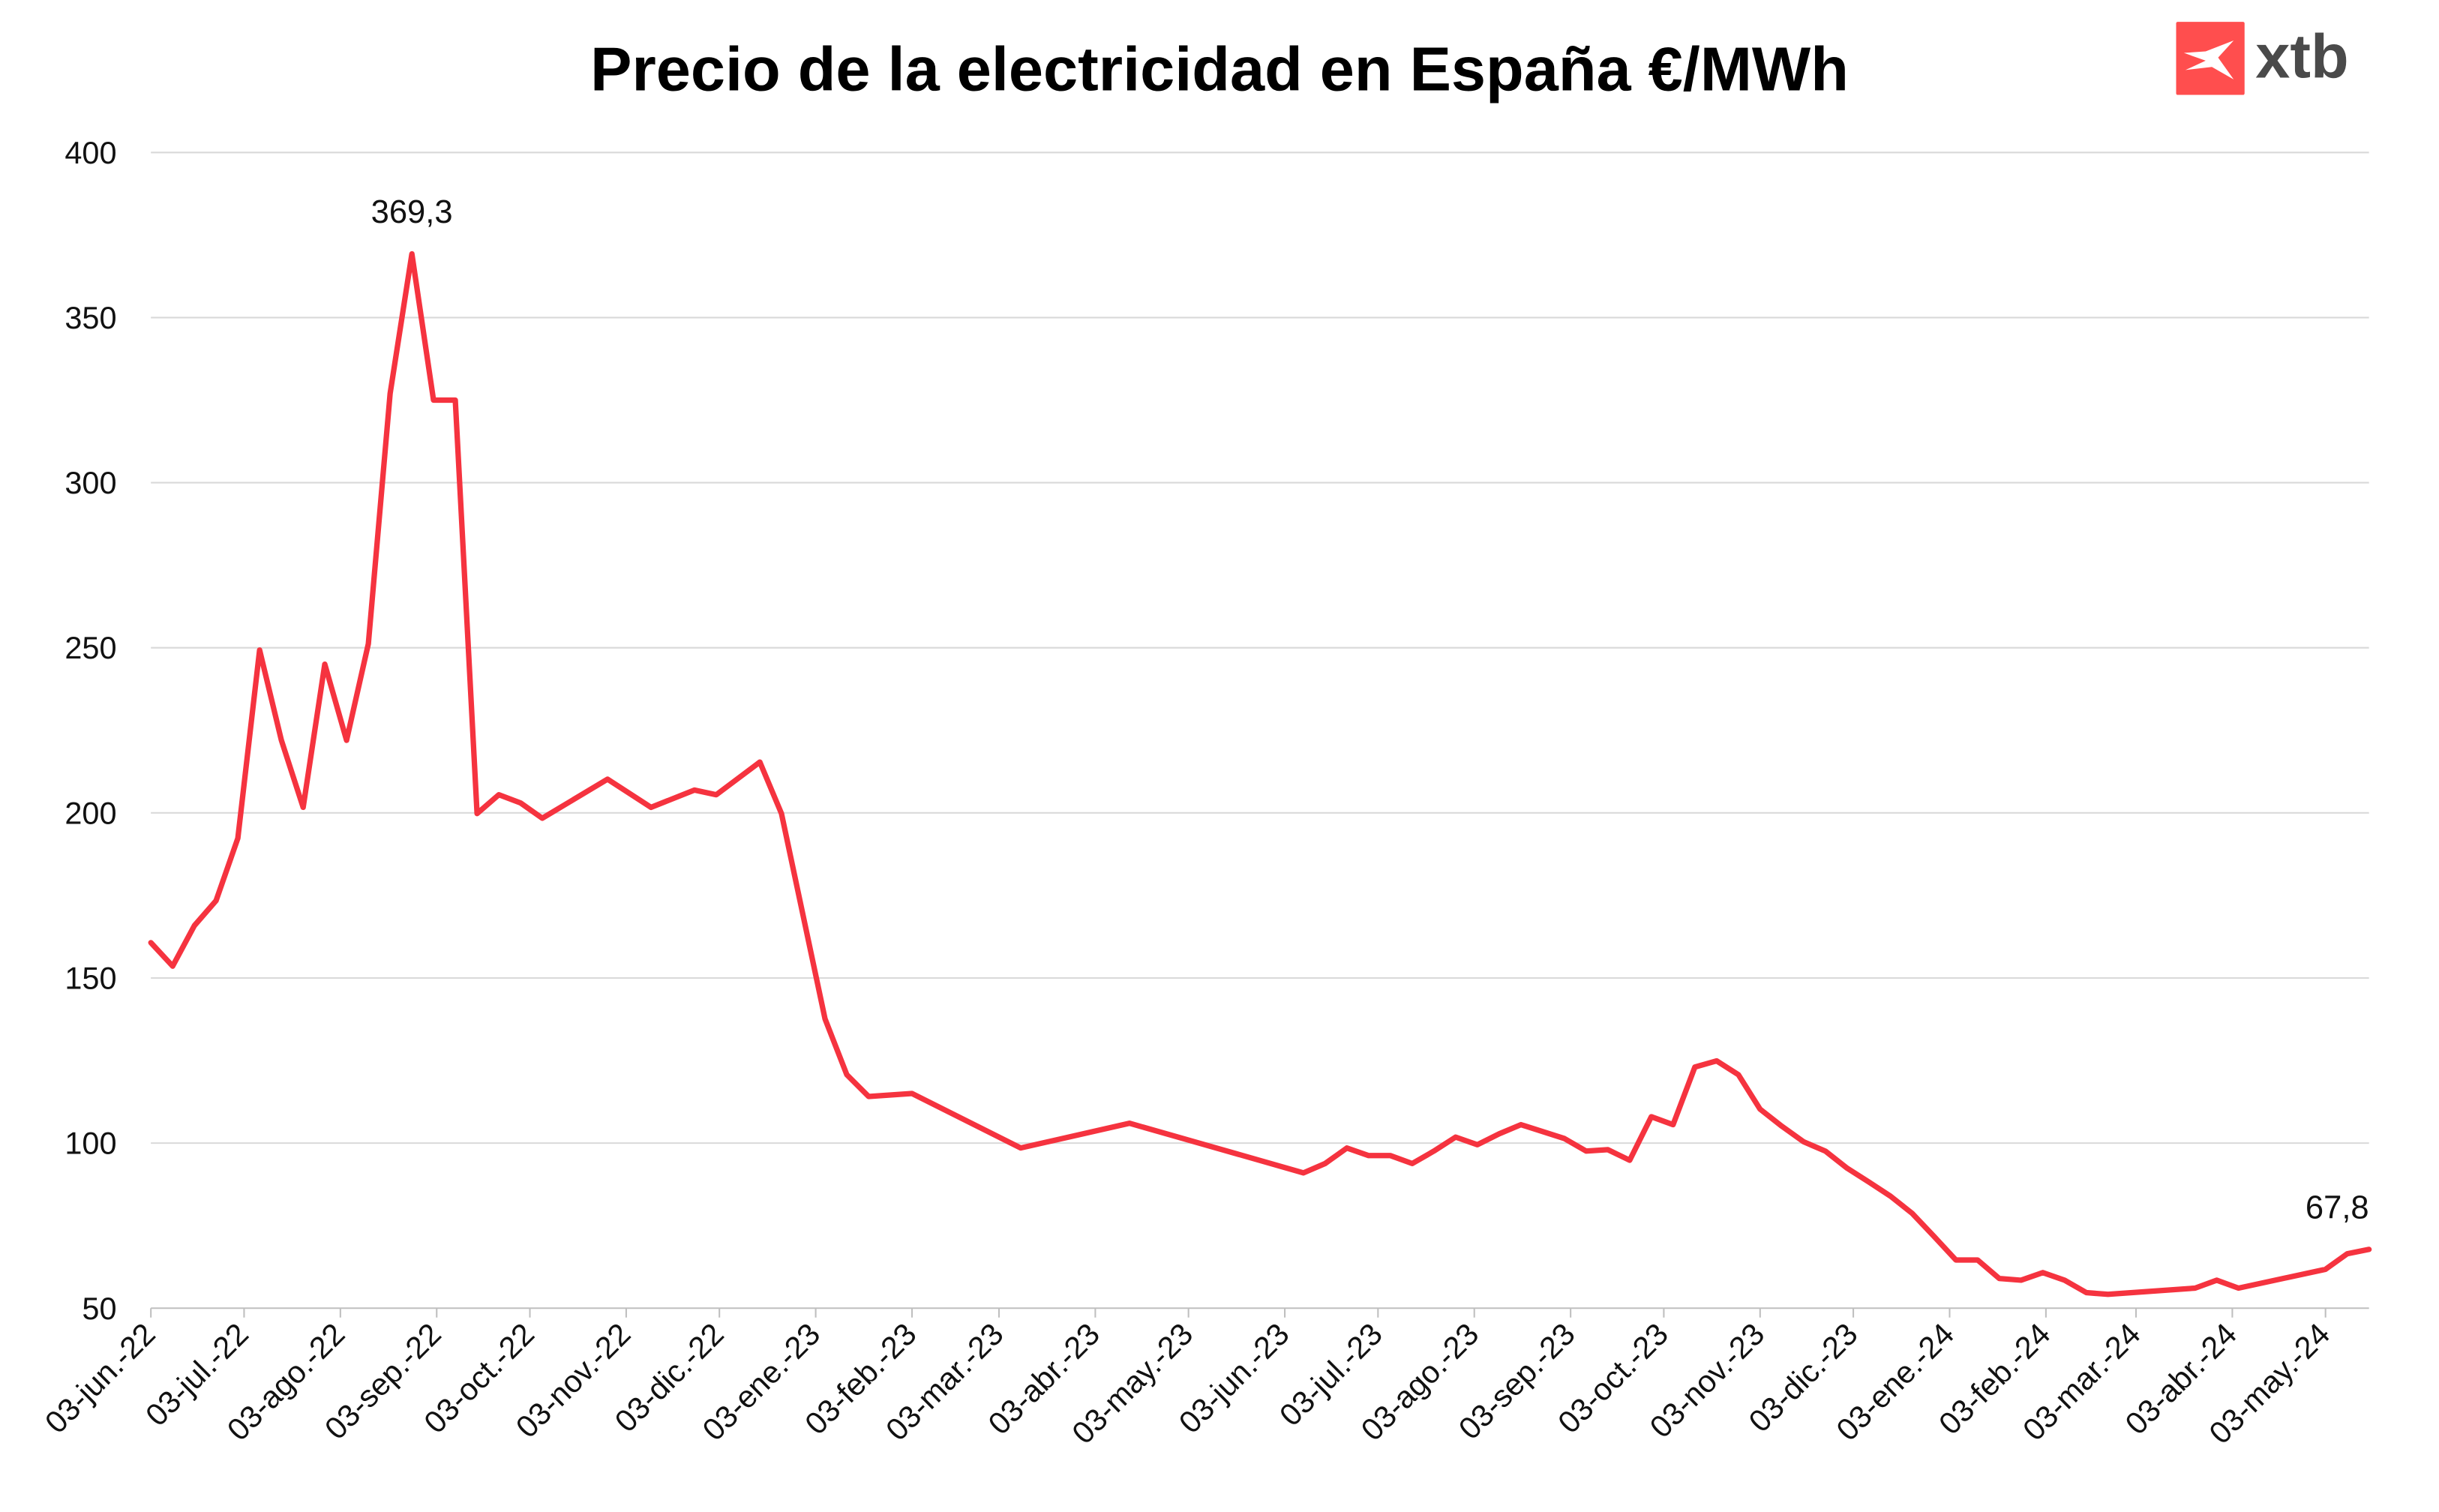 The height and width of the screenshot is (1512, 2439). What do you see at coordinates (412, 212) in the screenshot?
I see `data-label: 369,3` at bounding box center [412, 212].